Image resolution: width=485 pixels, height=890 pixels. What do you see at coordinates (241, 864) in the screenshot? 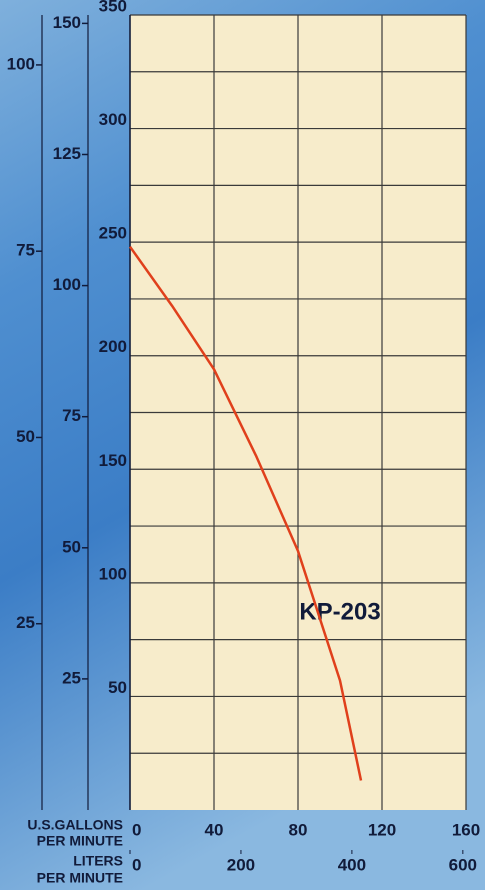
I see `x2-tick-label: 200` at bounding box center [241, 864].